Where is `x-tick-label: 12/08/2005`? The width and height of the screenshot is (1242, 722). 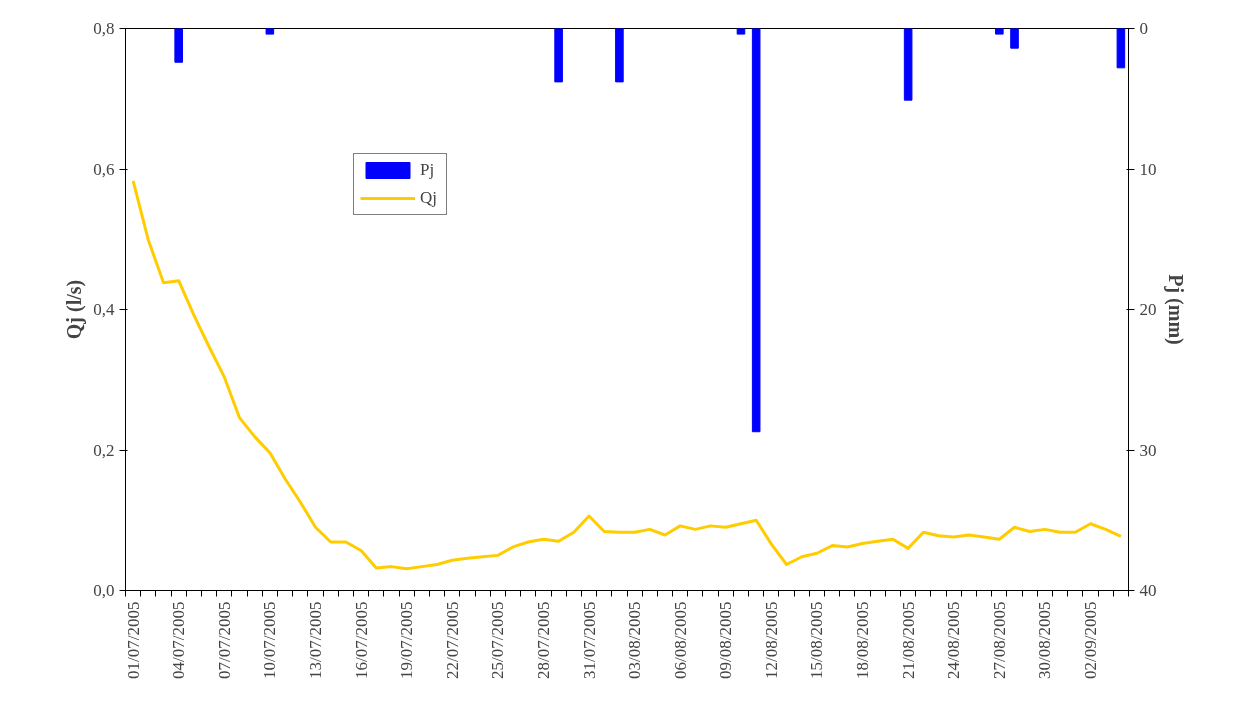
x-tick-label: 12/08/2005 is located at coordinates (771, 640).